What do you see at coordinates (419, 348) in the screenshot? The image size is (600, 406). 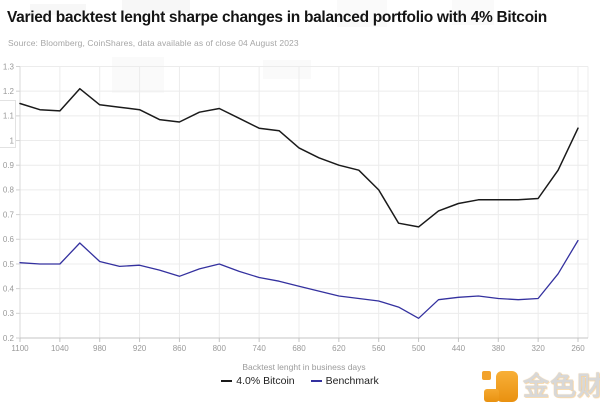 I see `svg-text: 500` at bounding box center [419, 348].